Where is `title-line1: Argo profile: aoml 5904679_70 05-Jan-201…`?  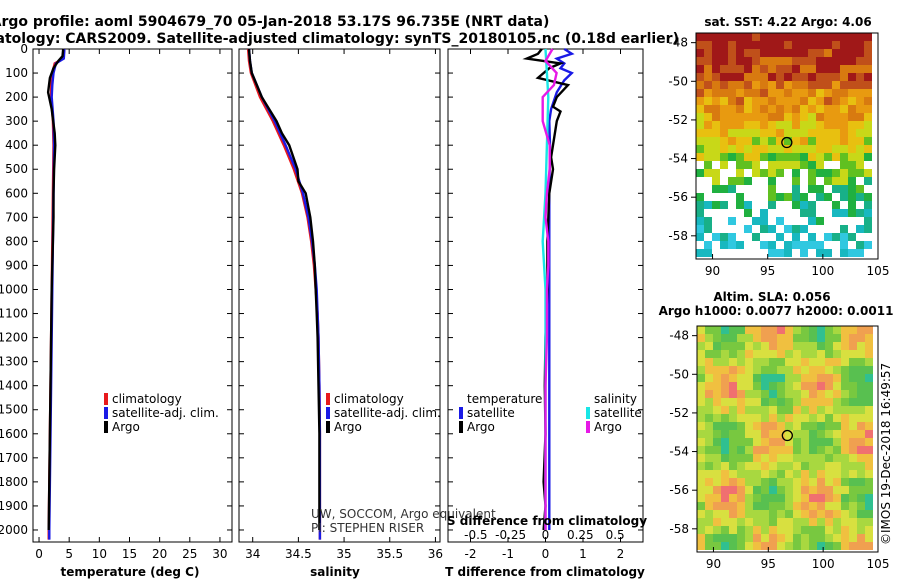 title-line1: Argo profile: aoml 5904679_70 05-Jan-201… is located at coordinates (274, 22).